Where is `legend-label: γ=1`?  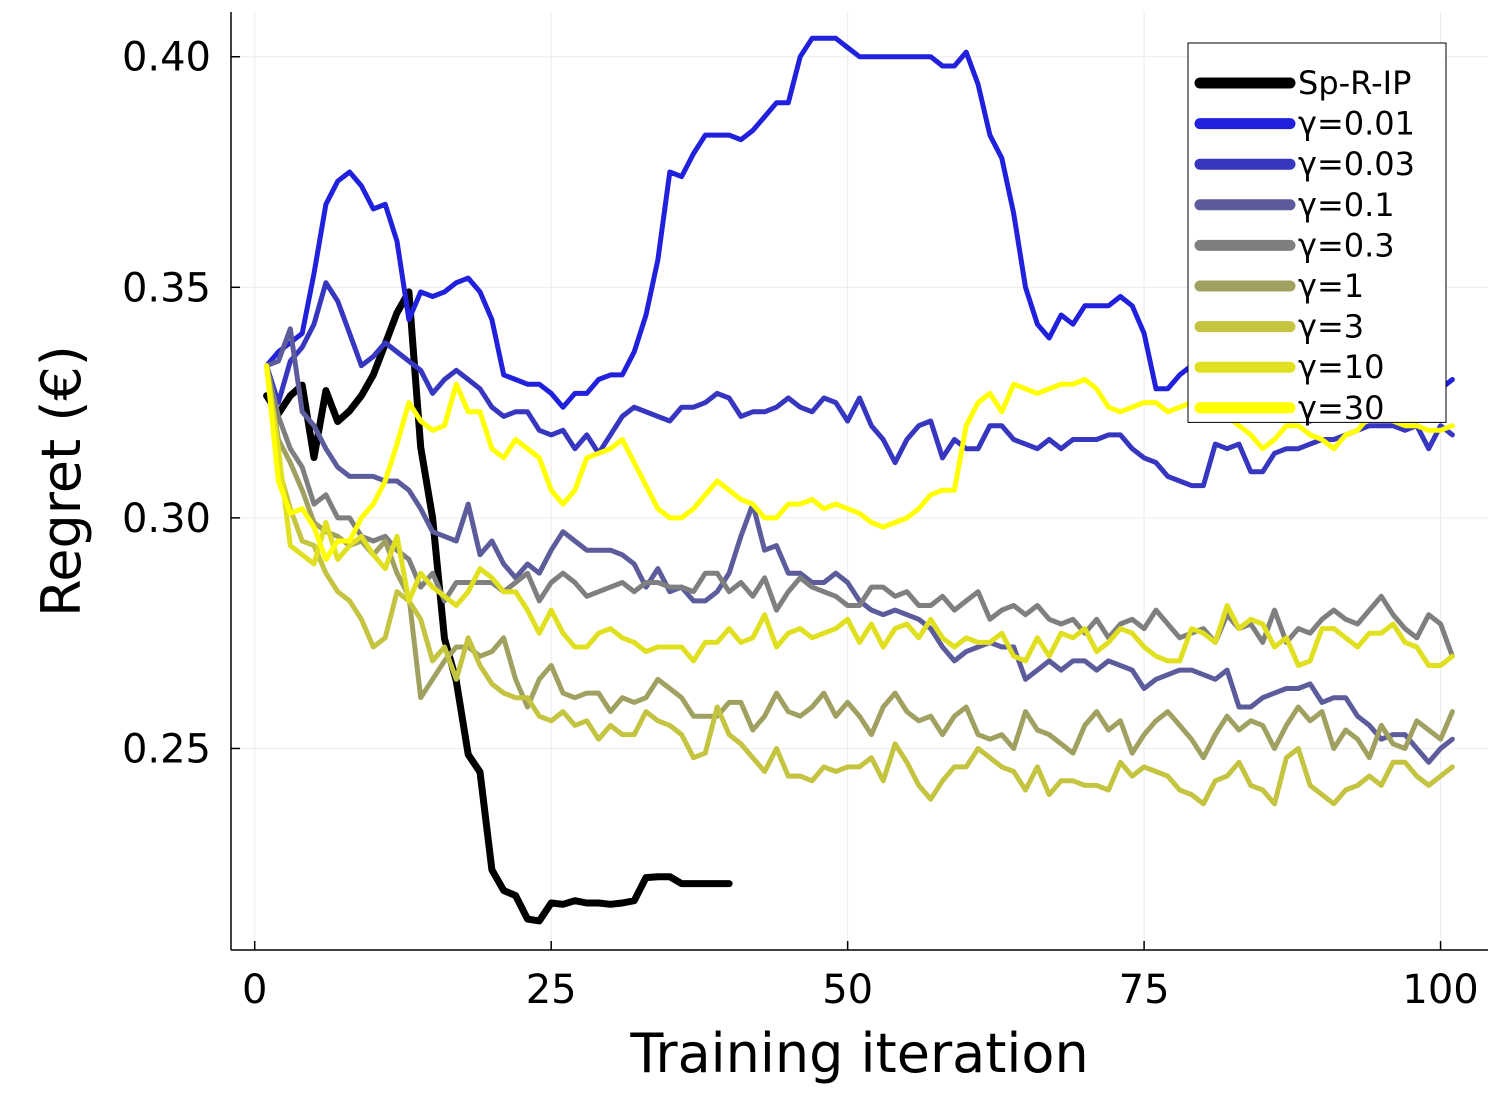 legend-label: γ=1 is located at coordinates (1331, 286).